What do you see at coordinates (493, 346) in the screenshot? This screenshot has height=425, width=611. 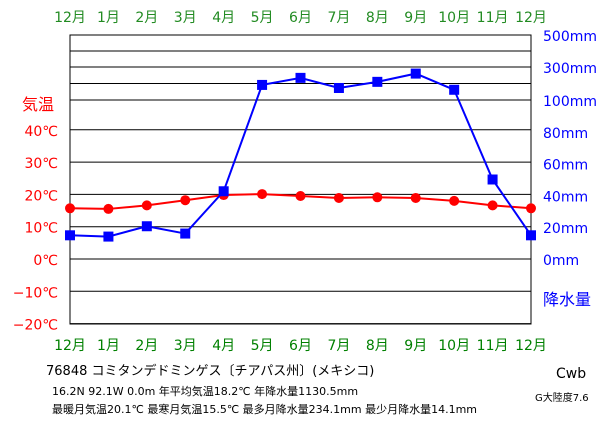 I see `month-label-bottom: 11月` at bounding box center [493, 346].